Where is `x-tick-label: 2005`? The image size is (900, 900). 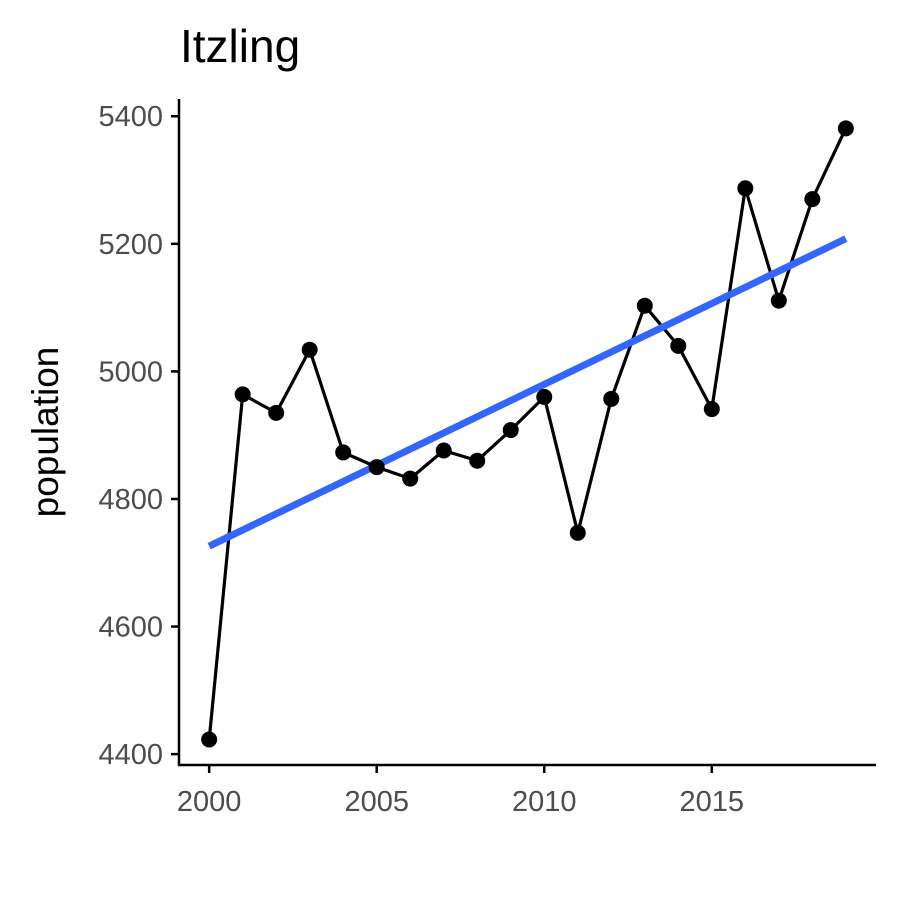
x-tick-label: 2005 is located at coordinates (376, 802).